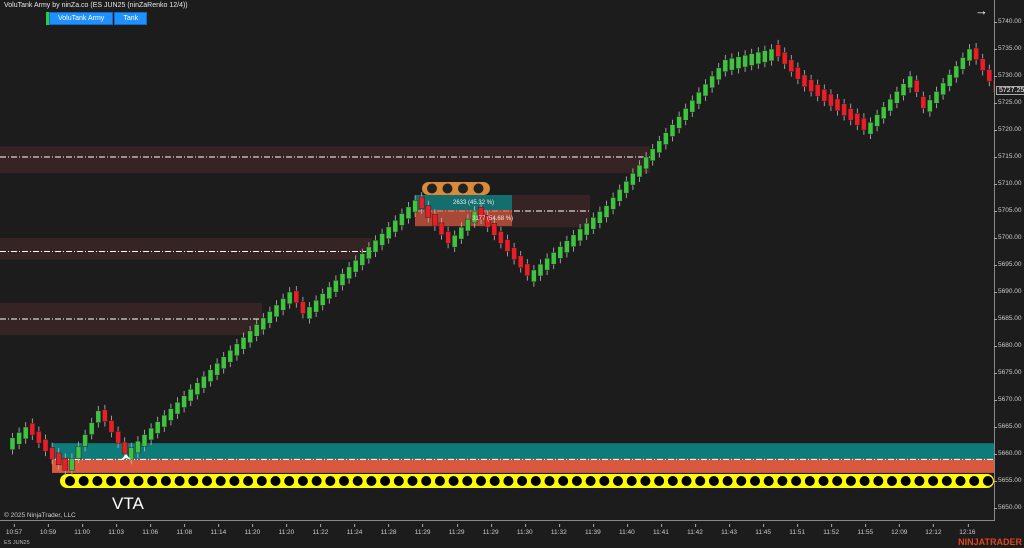  Describe the element at coordinates (463, 188) in the screenshot. I see `orange-pill-dot` at that location.